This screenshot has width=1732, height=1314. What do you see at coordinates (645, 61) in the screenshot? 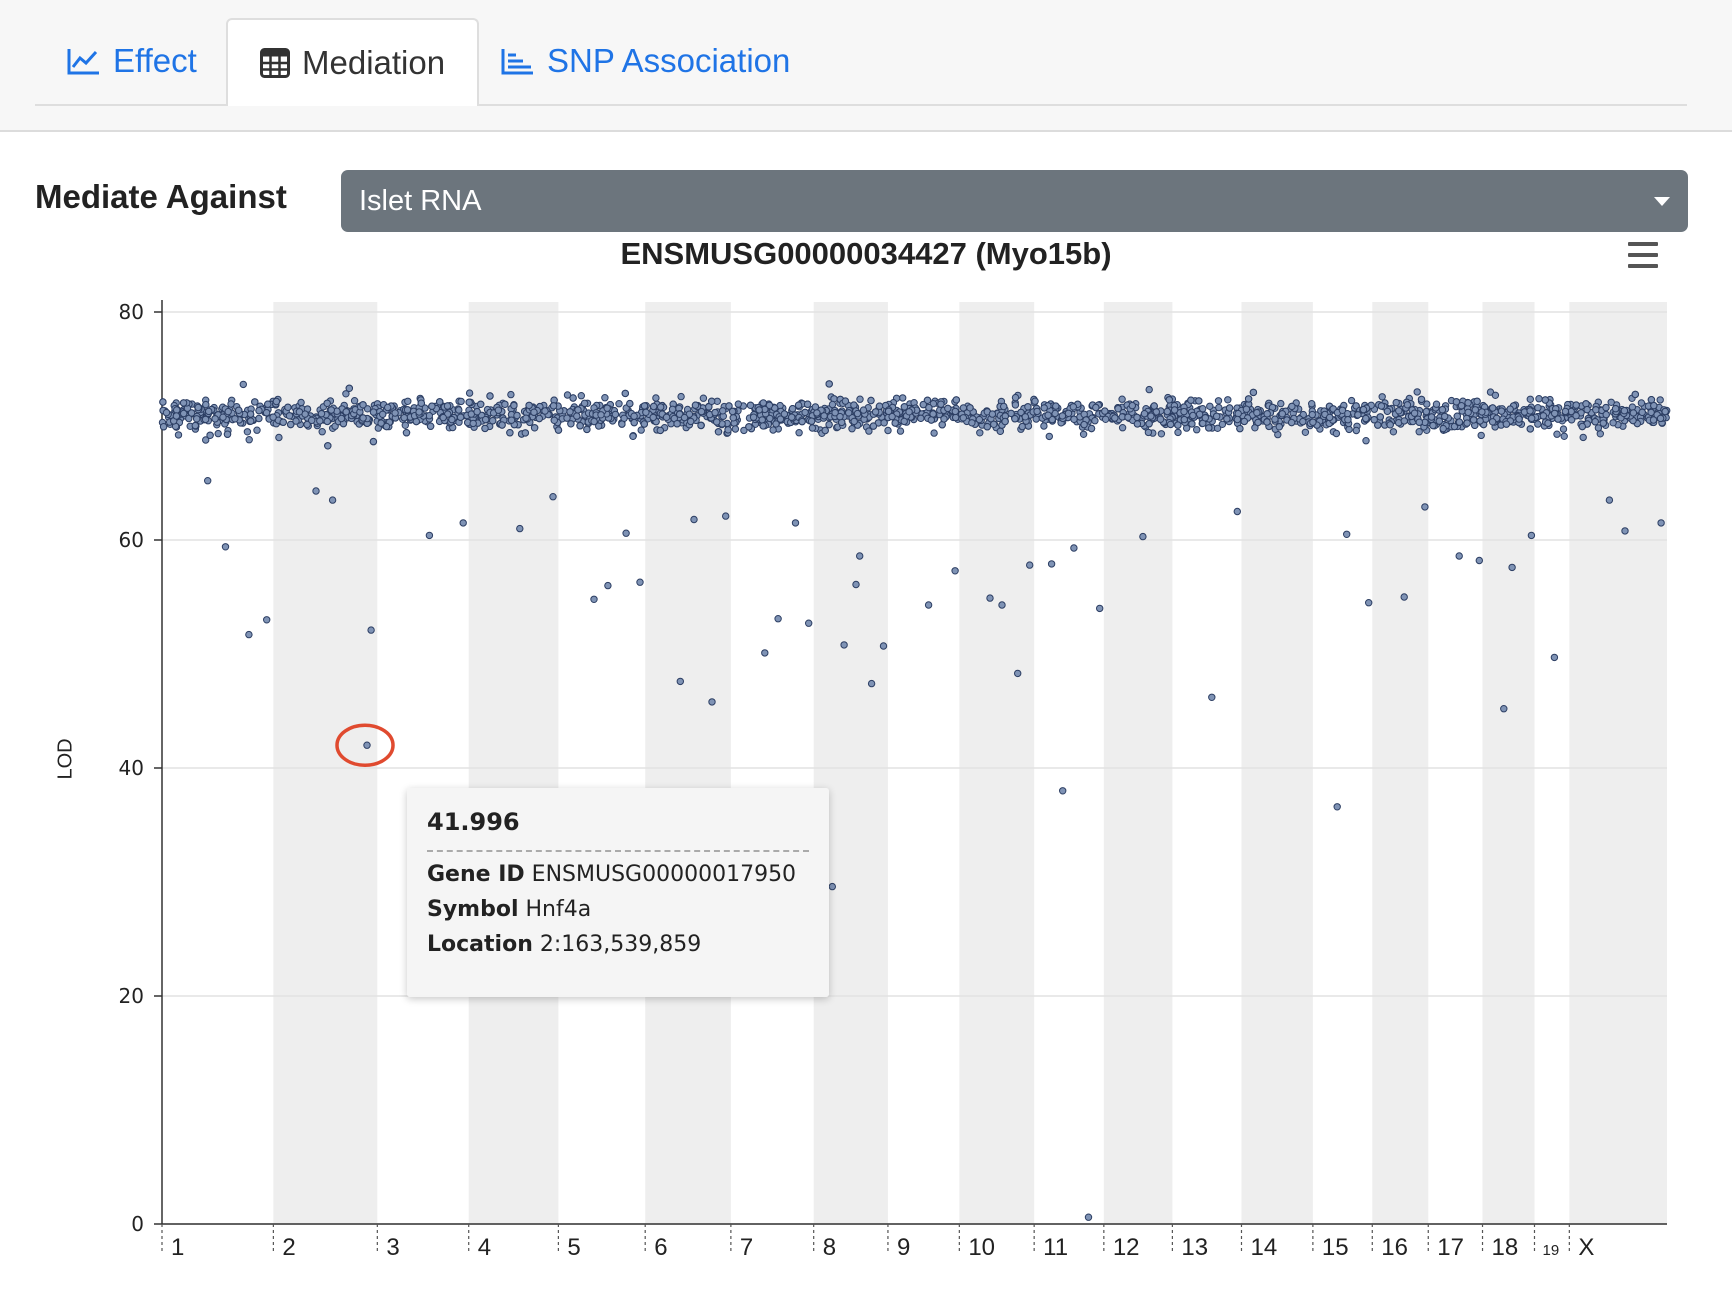
I see `tab-snp-association: SNP Association` at bounding box center [645, 61].